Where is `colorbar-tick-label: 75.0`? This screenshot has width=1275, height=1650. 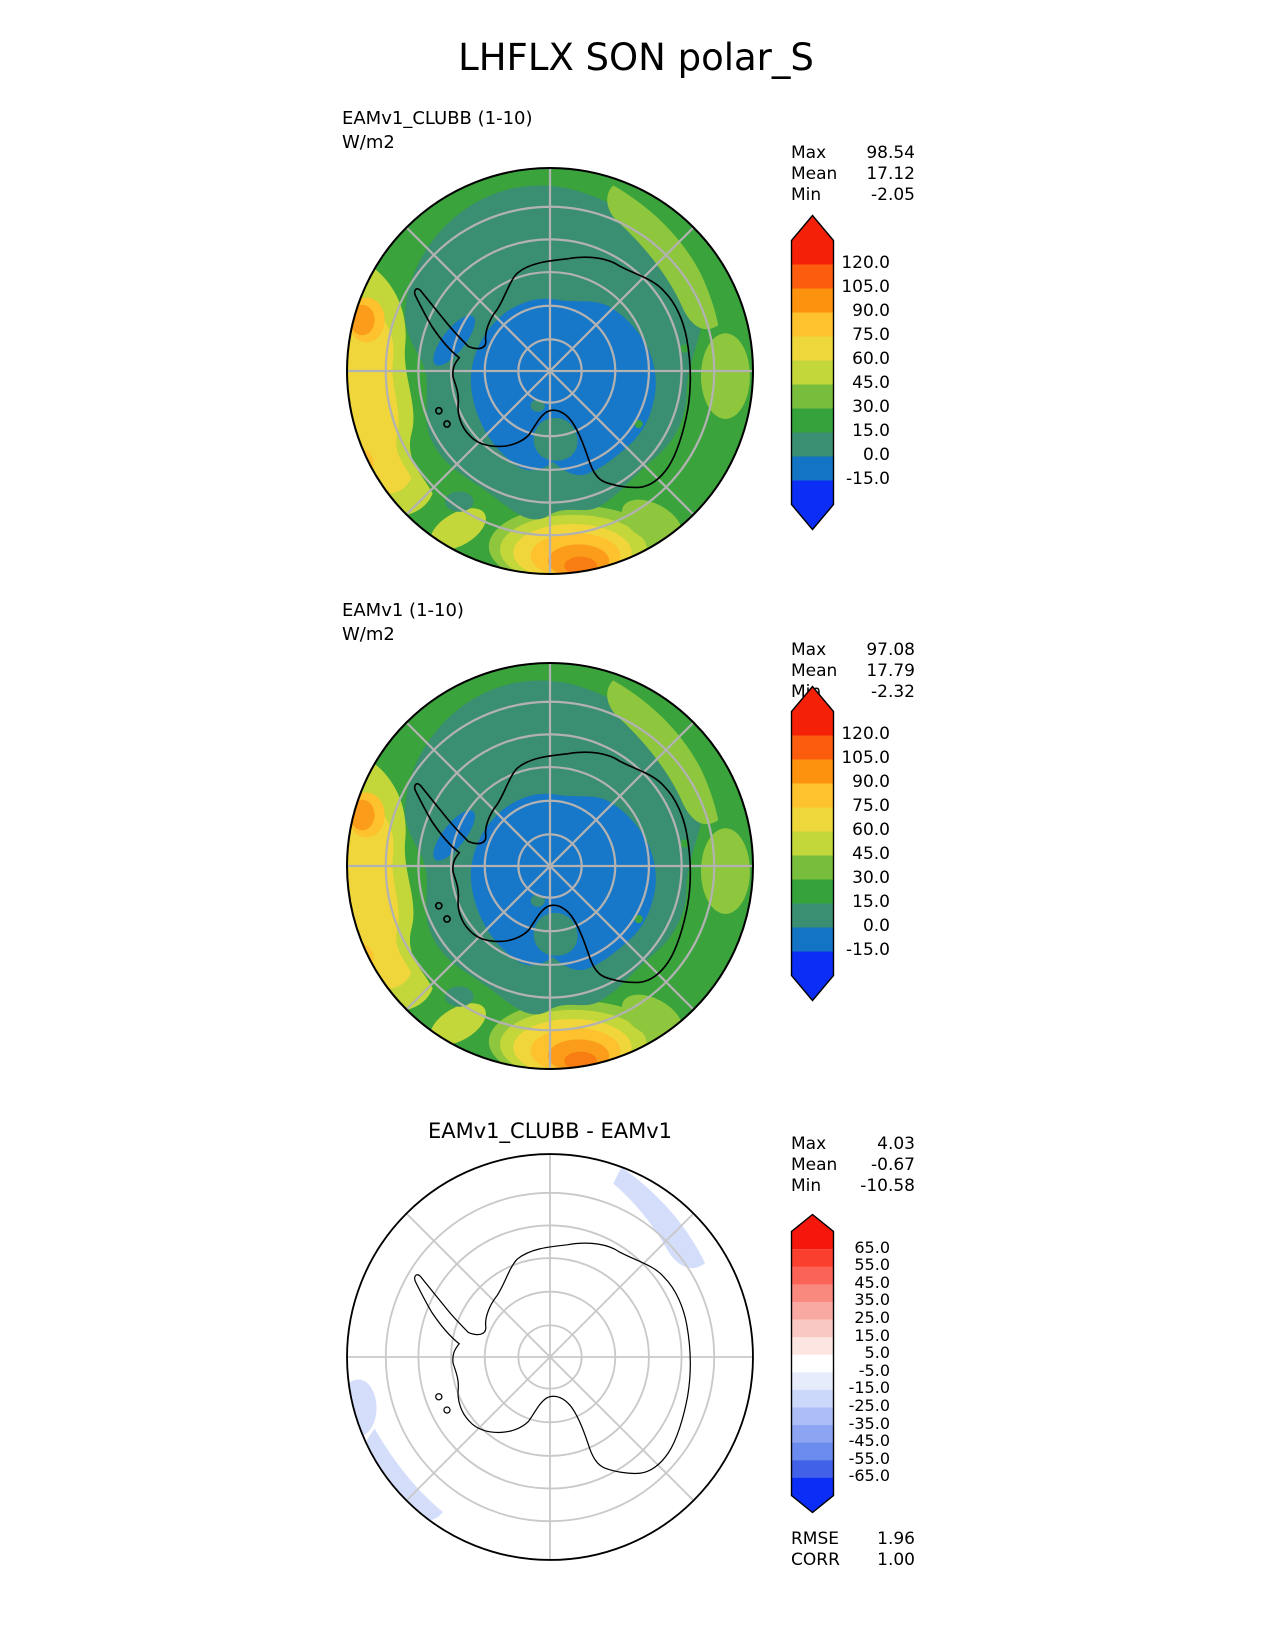
colorbar-tick-label: 75.0 is located at coordinates (871, 335).